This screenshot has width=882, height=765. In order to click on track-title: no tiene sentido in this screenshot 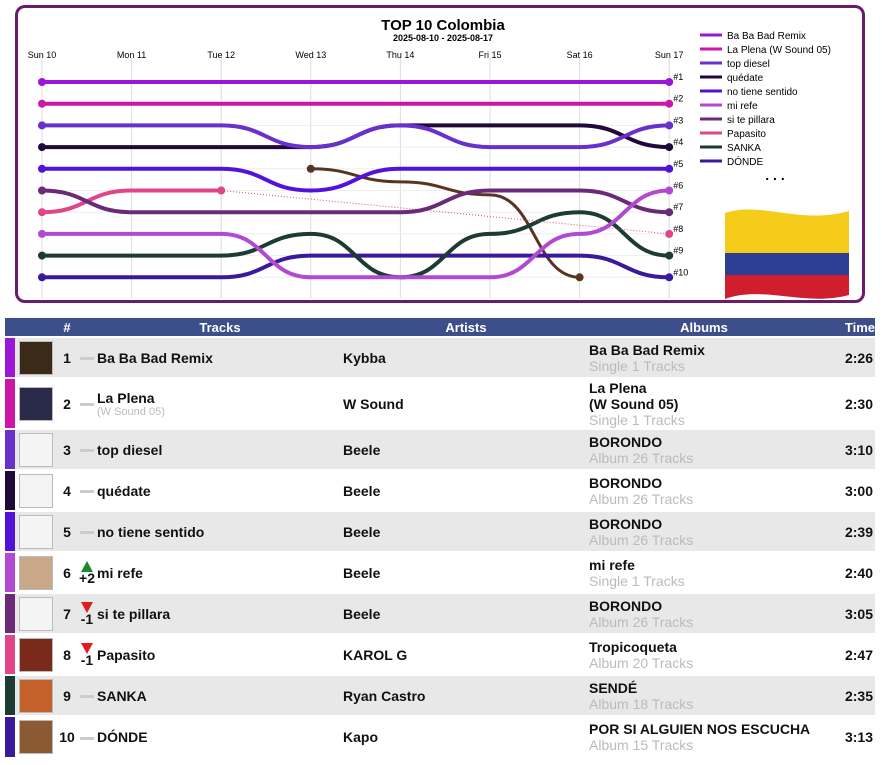, I will do `click(151, 531)`.